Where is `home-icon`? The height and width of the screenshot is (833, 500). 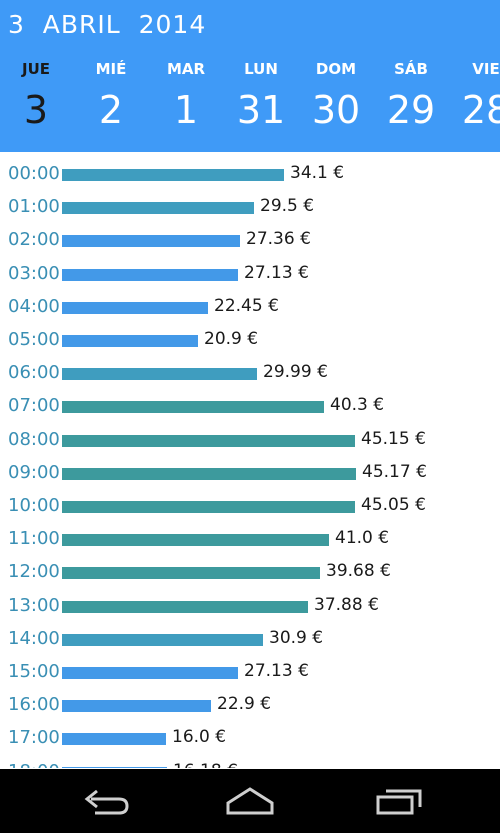
home-icon is located at coordinates (250, 801).